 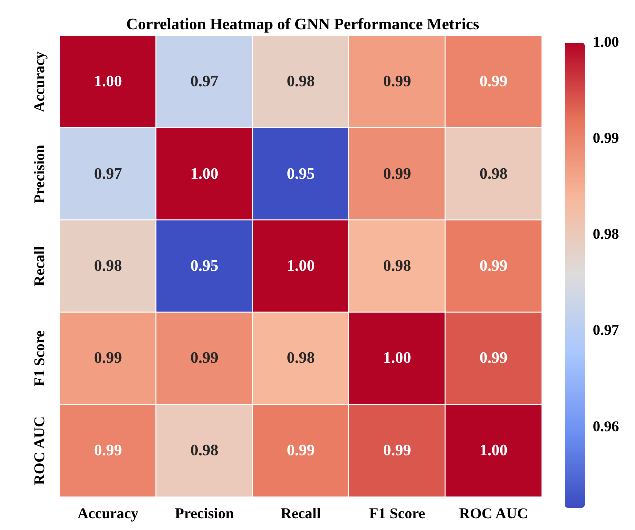 I want to click on y-tick-label: Recall, so click(x=40, y=266).